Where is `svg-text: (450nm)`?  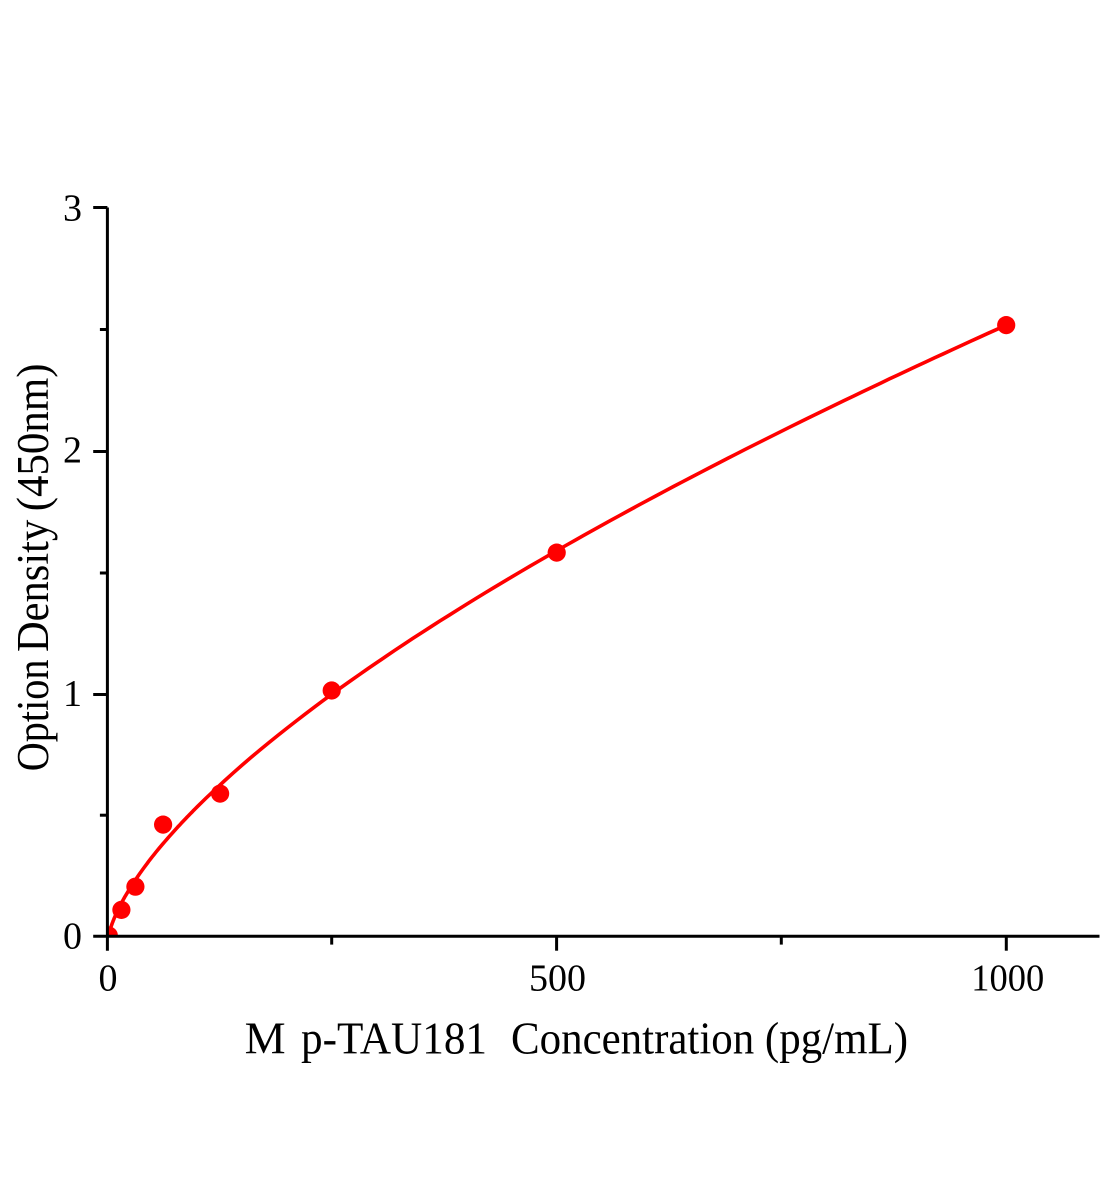 svg-text: (450nm) is located at coordinates (33, 438).